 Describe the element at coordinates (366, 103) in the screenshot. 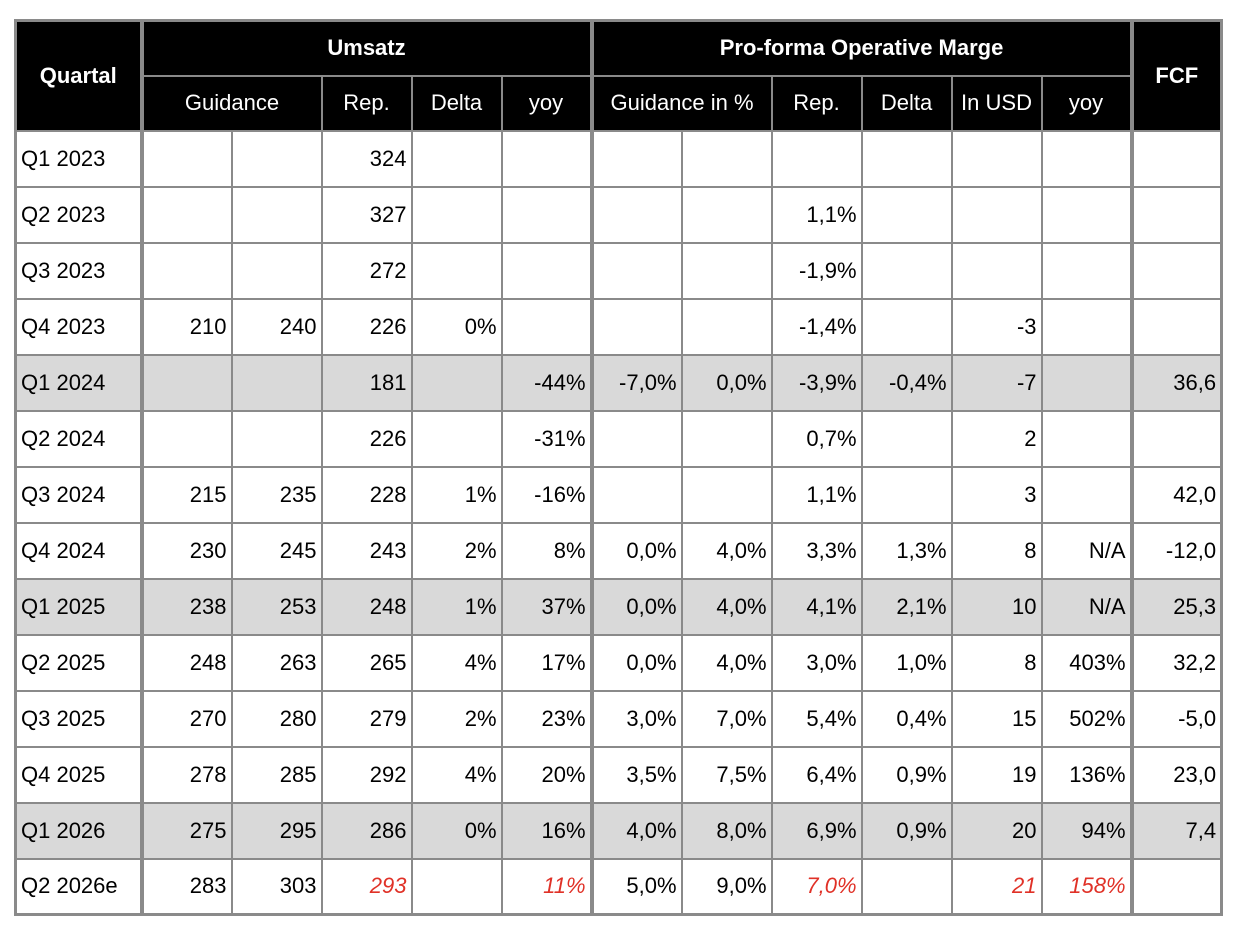

I see `subheader-cell: Rep.` at that location.